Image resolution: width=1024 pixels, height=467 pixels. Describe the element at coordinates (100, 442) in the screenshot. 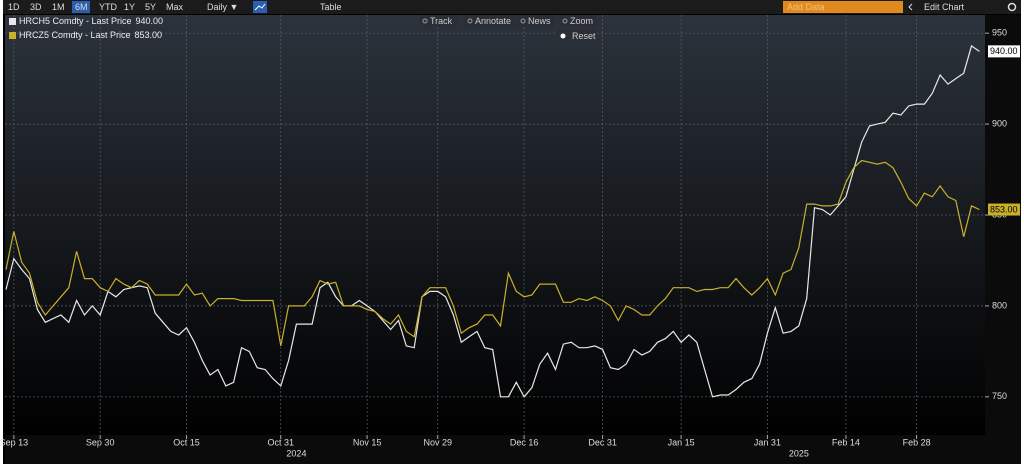

I see `x-tick-label: Sep 30` at that location.